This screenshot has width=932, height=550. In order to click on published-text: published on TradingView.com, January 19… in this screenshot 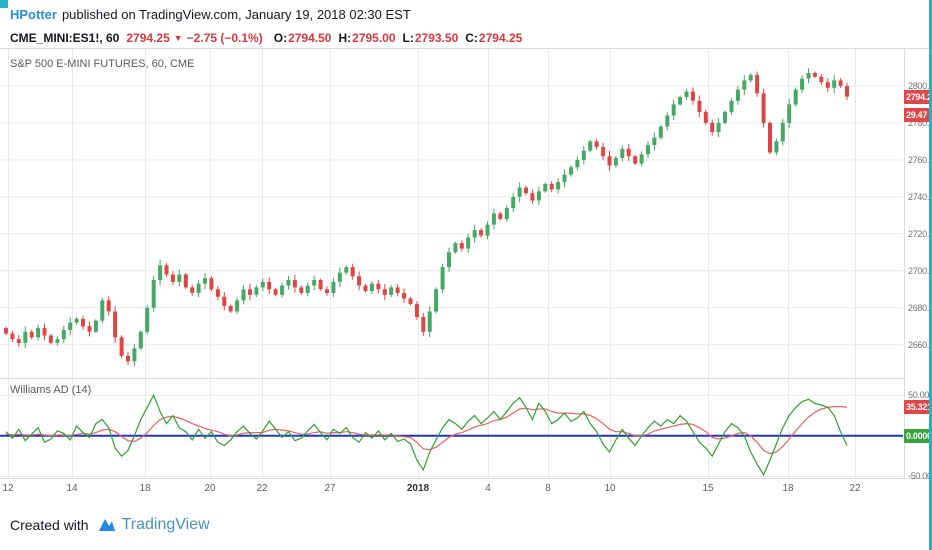, I will do `click(236, 14)`.